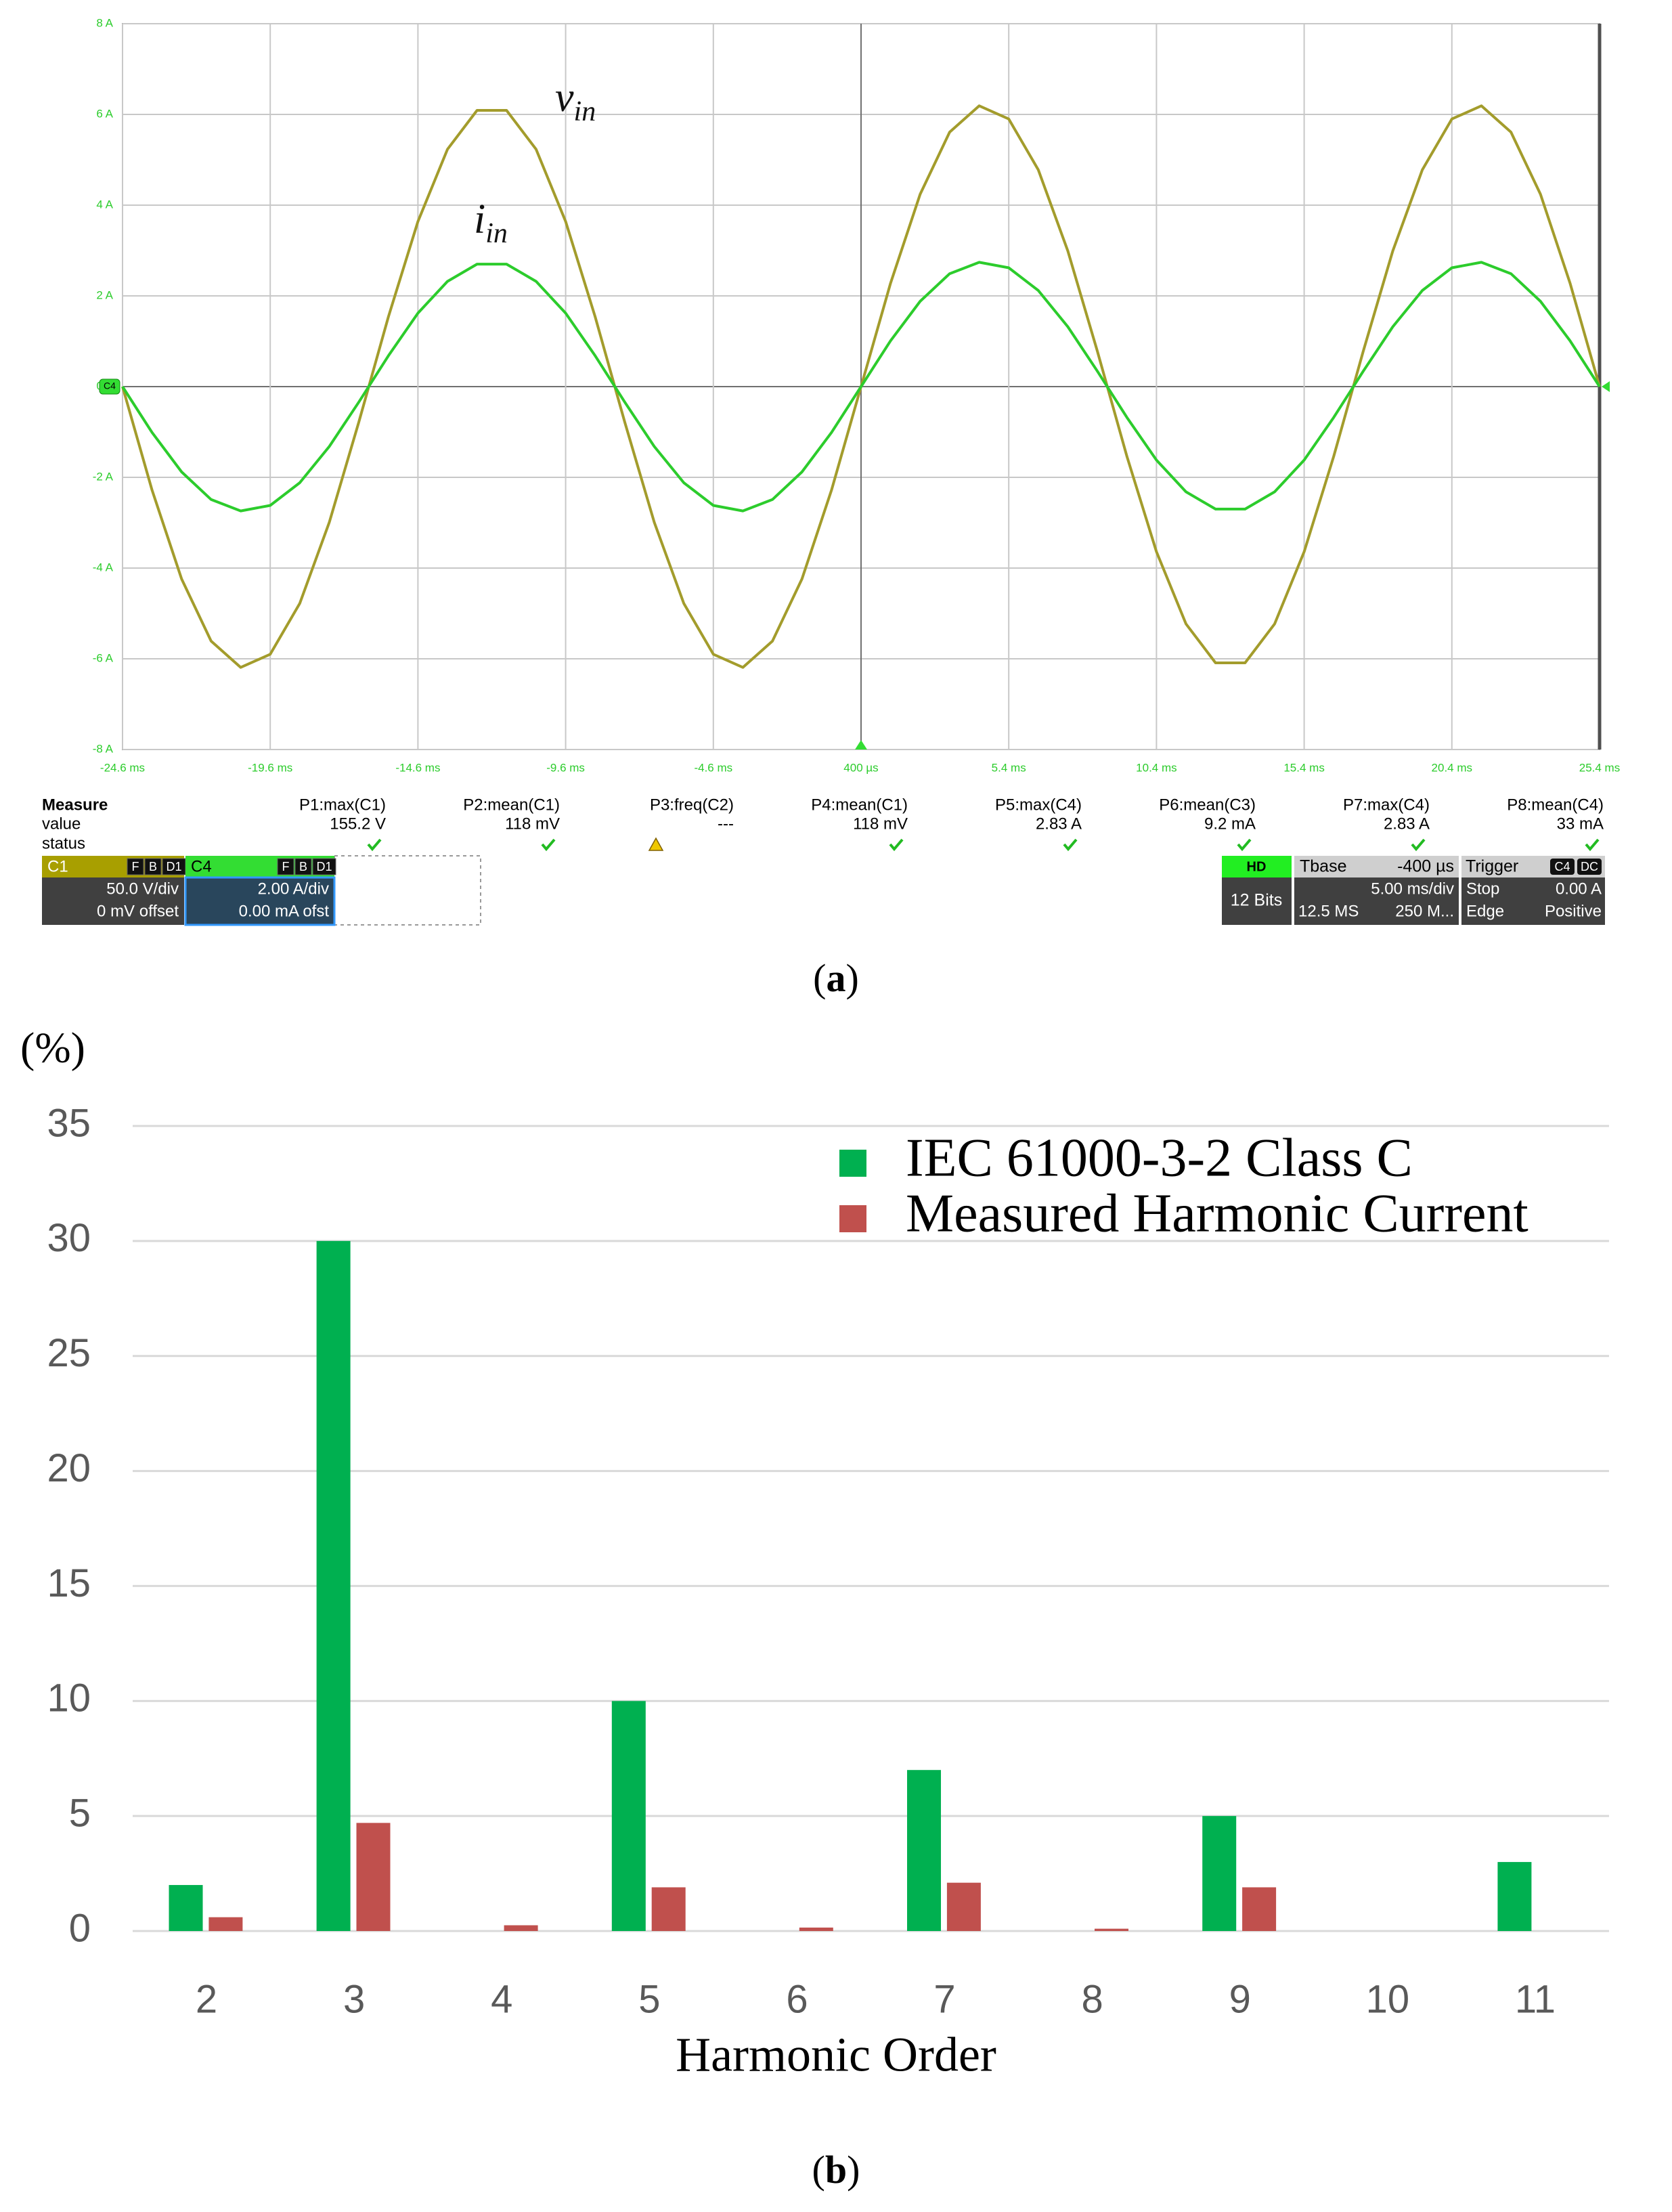 The height and width of the screenshot is (2212, 1672). I want to click on measure-name: P3:freq(C2), so click(692, 805).